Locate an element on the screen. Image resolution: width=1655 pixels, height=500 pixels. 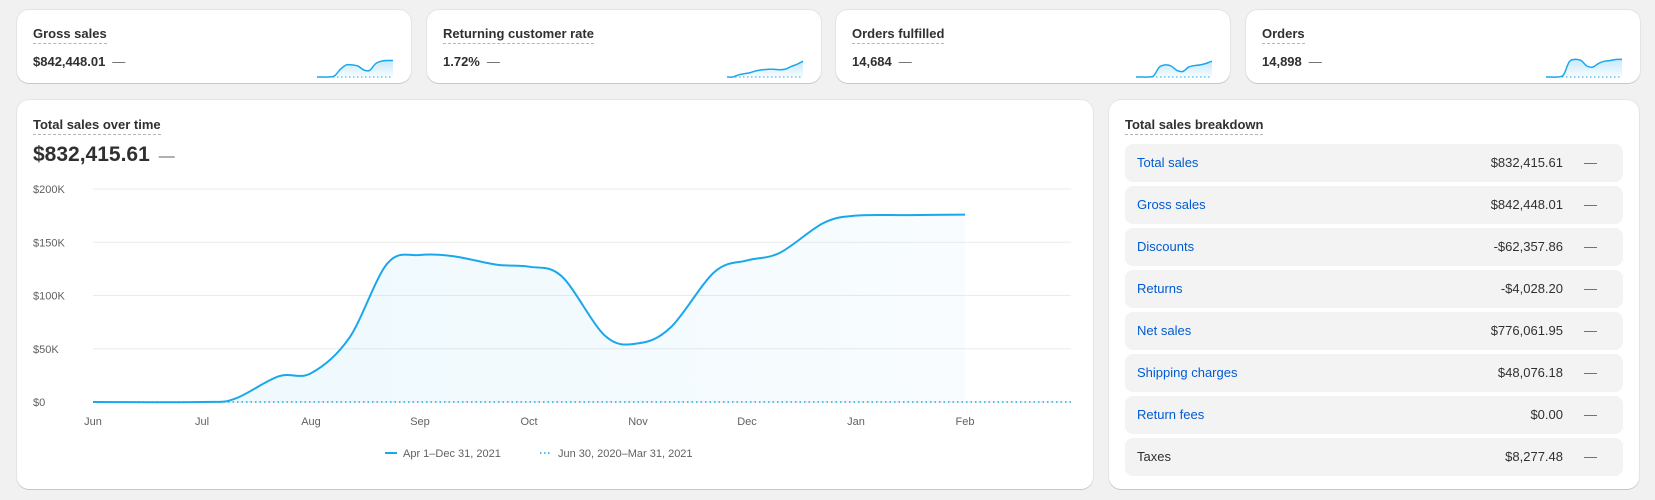
x-tick-label: Jan is located at coordinates (856, 422).